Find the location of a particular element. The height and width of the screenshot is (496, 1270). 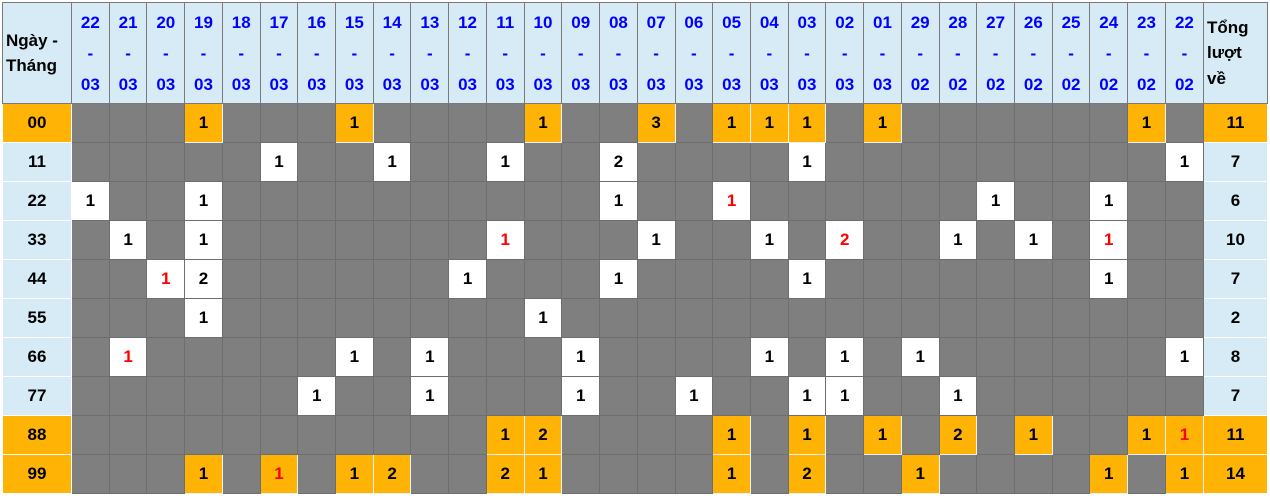

date-column-header-01-03: 01 - 03 is located at coordinates (882, 53).